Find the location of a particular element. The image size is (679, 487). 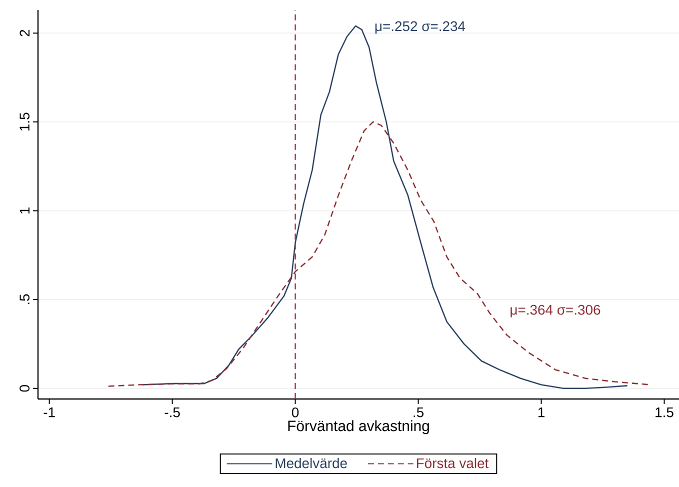

y-tick-label: 2 is located at coordinates (25, 33).